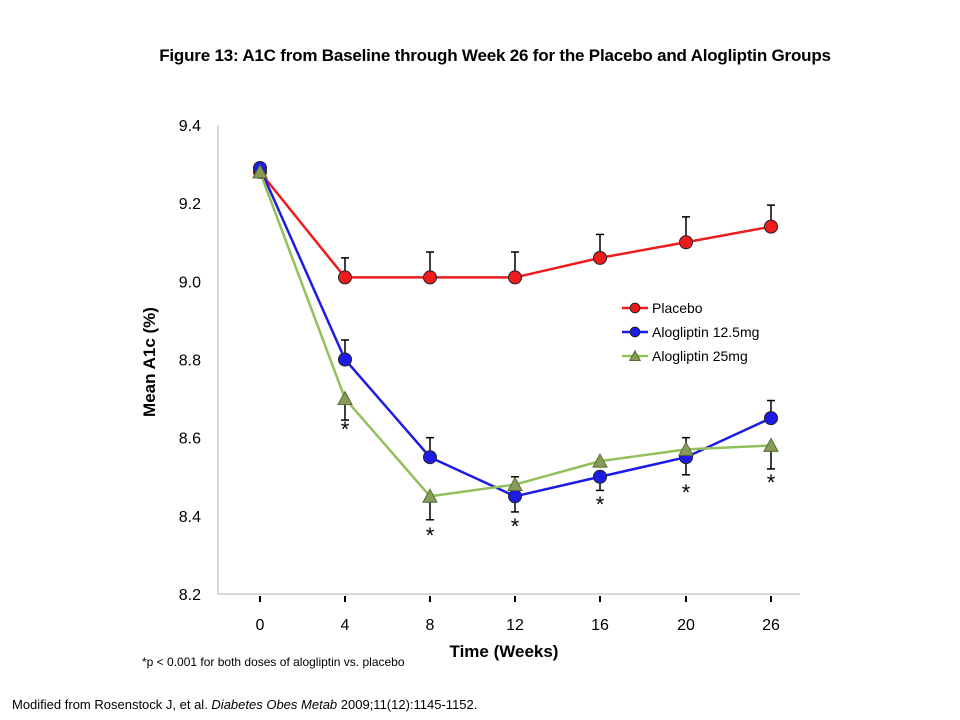 The image size is (960, 720). What do you see at coordinates (771, 625) in the screenshot?
I see `x-tick-label: 26` at bounding box center [771, 625].